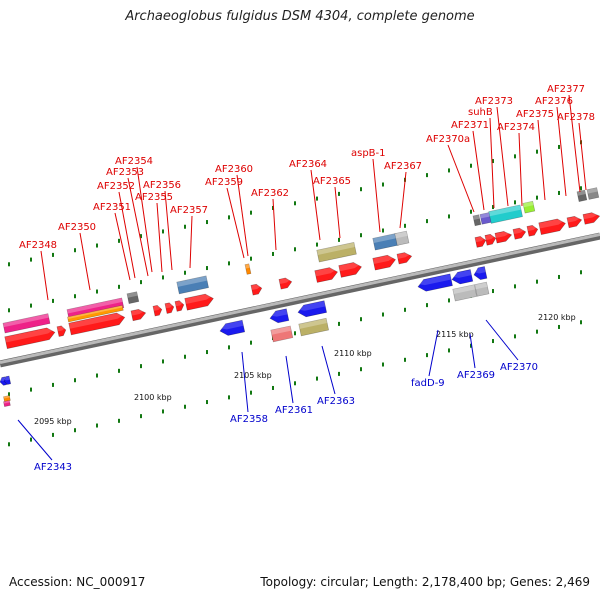 The height and width of the screenshot is (600, 600). Describe the element at coordinates (470, 125) in the screenshot. I see `gene-label-forward: AF2371` at that location.